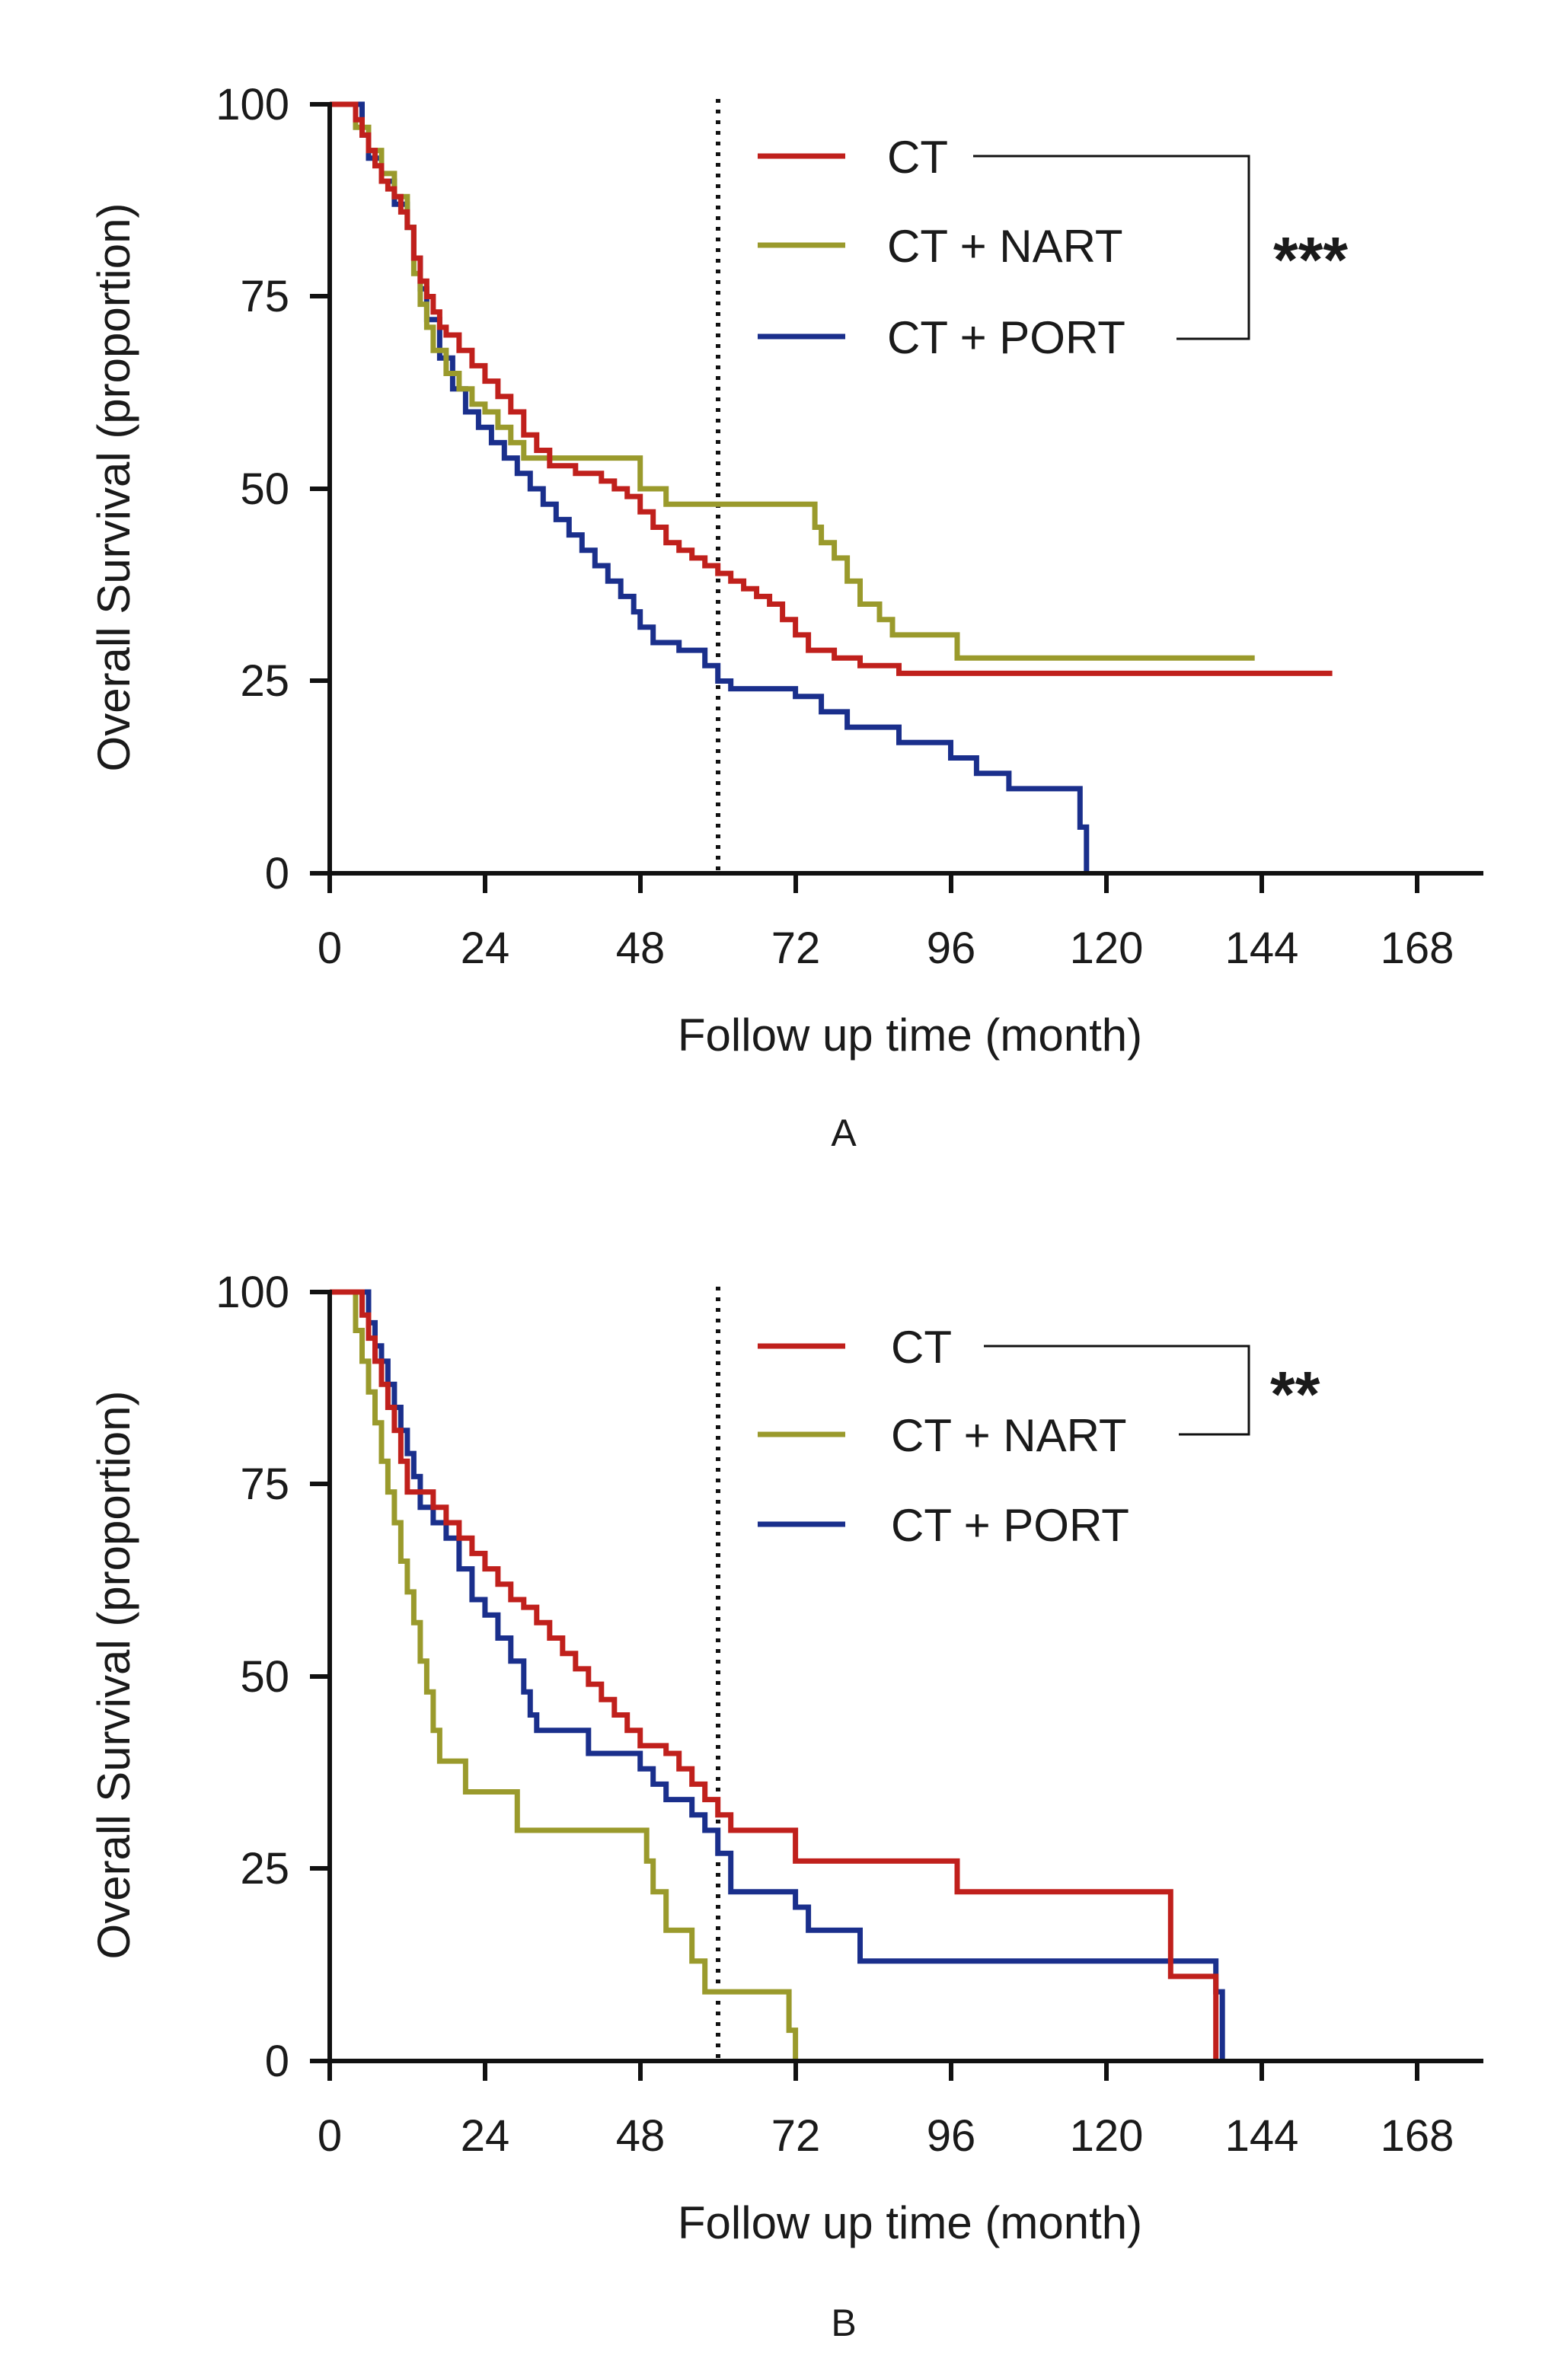  I want to click on panel-label-b: B, so click(843, 2323).